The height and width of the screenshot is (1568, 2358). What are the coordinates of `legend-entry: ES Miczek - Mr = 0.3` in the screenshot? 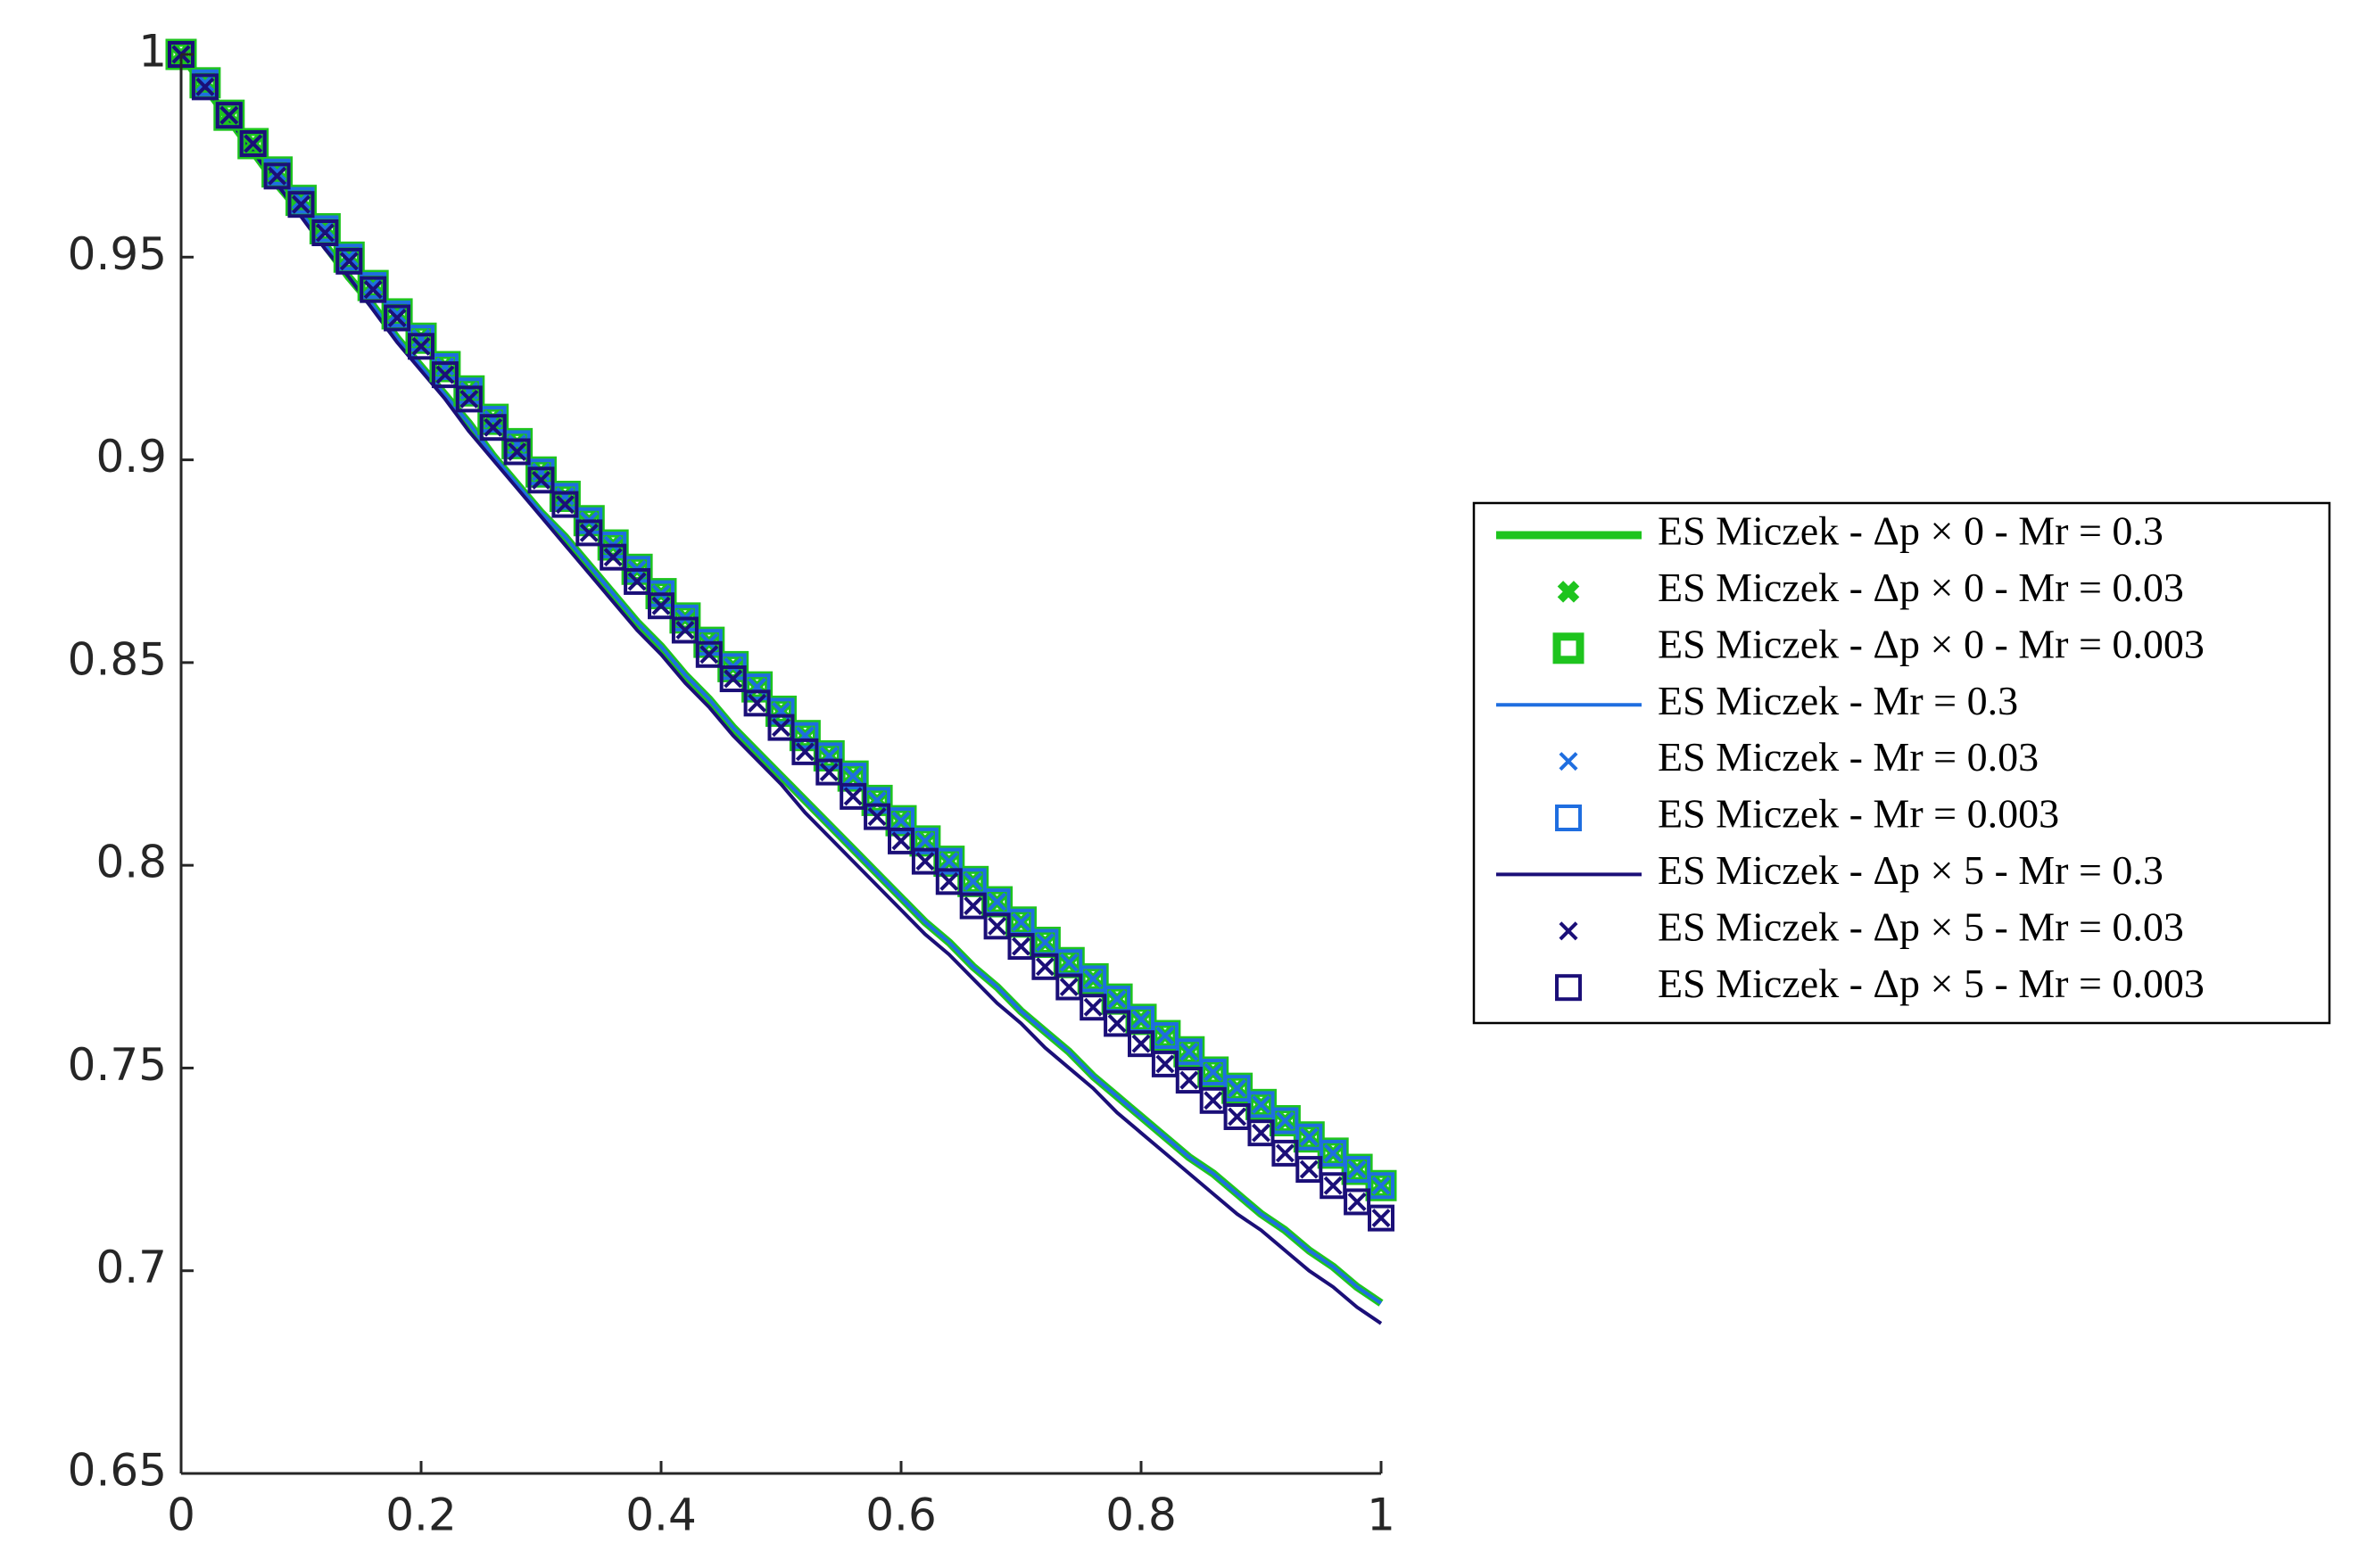 It's located at (1757, 700).